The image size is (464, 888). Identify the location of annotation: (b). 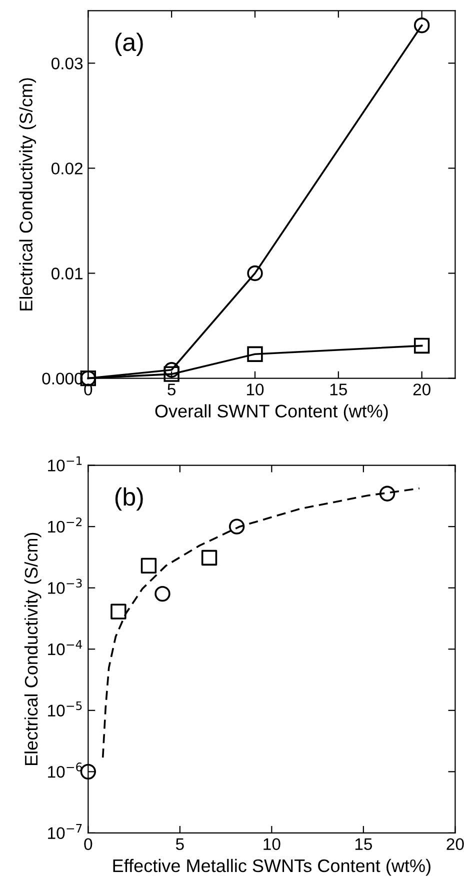
(129, 499).